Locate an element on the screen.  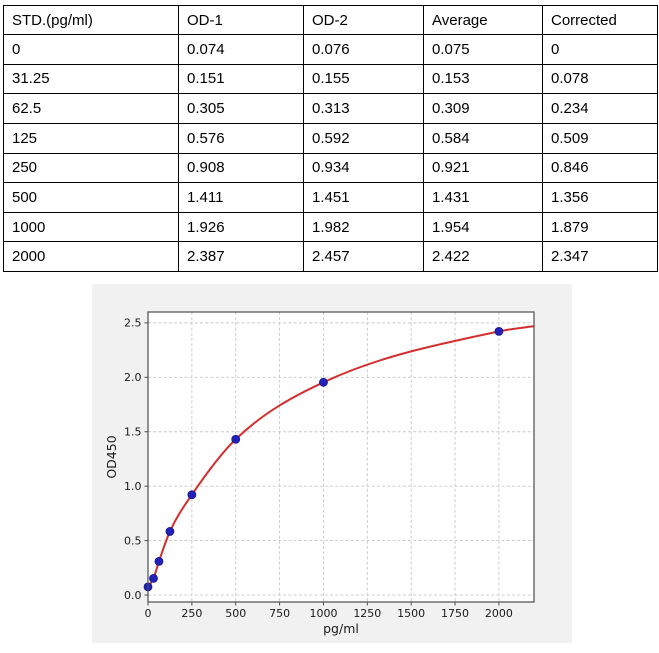
table-header-row: STD.(pg/ml) OD-1 OD-2 Average Corrected is located at coordinates (330, 20).